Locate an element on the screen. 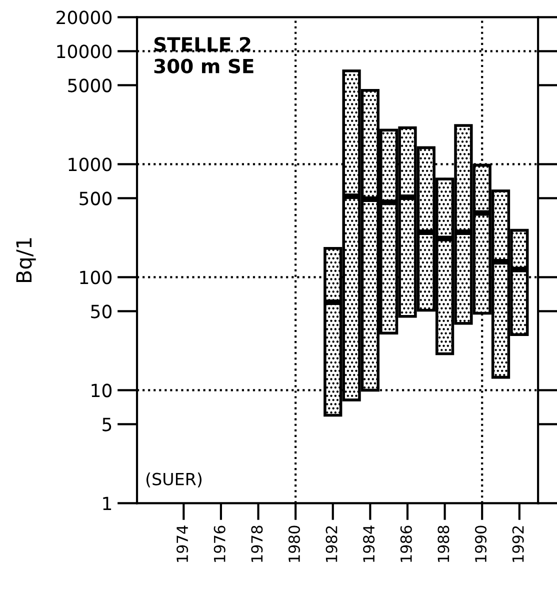 This screenshot has height=592, width=557. y-tick-label: 1 is located at coordinates (107, 503).